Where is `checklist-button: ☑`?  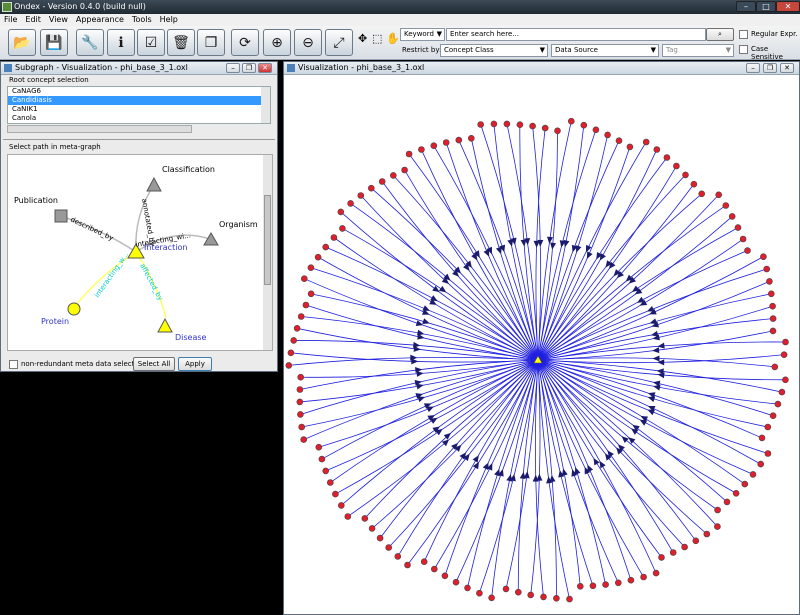
checklist-button: ☑ is located at coordinates (151, 42).